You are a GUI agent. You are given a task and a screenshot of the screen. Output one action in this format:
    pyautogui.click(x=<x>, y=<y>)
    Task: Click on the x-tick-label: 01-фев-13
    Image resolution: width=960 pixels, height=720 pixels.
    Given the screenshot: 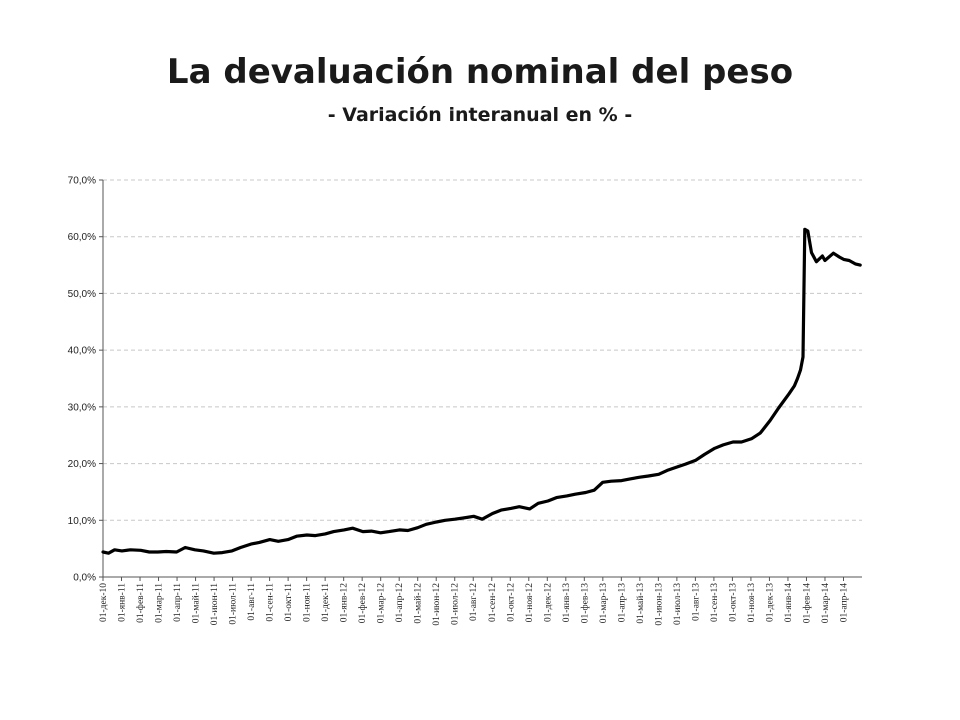 What is the action you would take?
    pyautogui.click(x=584, y=603)
    